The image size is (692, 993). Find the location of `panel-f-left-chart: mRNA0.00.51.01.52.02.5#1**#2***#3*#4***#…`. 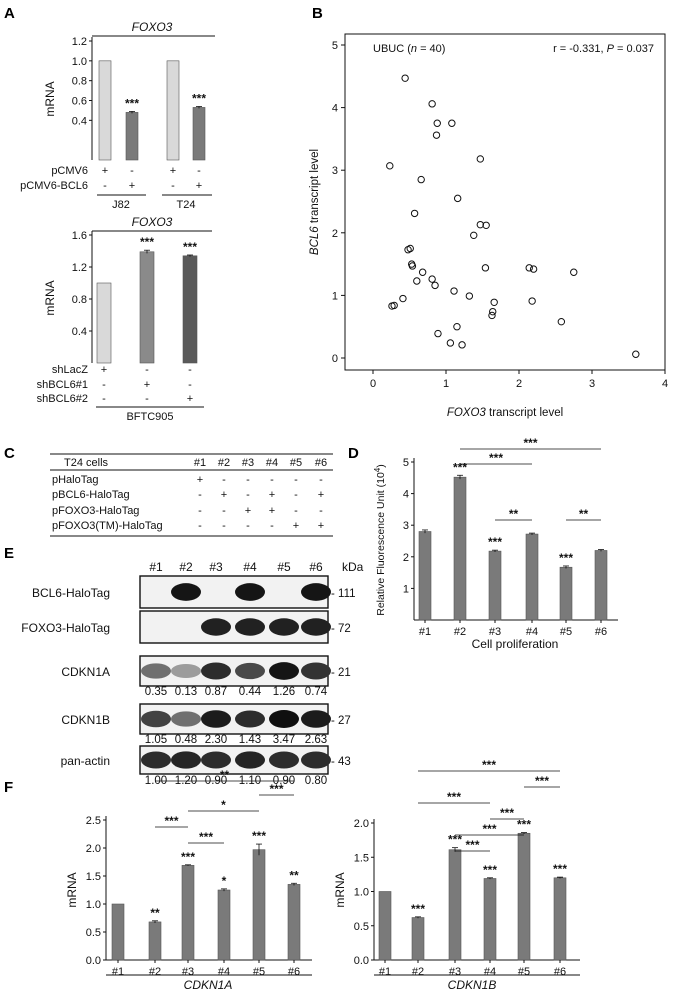

panel-f-left-chart: mRNA0.00.51.01.52.02.5#1**#2***#3*#4***#… is located at coordinates (188, 880).